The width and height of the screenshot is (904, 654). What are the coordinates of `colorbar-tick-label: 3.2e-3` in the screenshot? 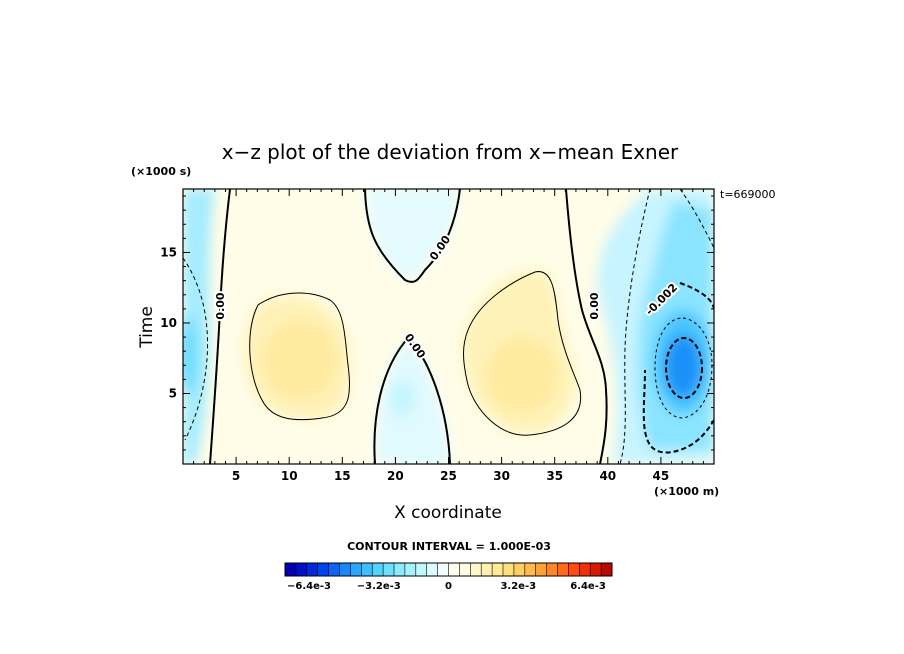 It's located at (518, 586).